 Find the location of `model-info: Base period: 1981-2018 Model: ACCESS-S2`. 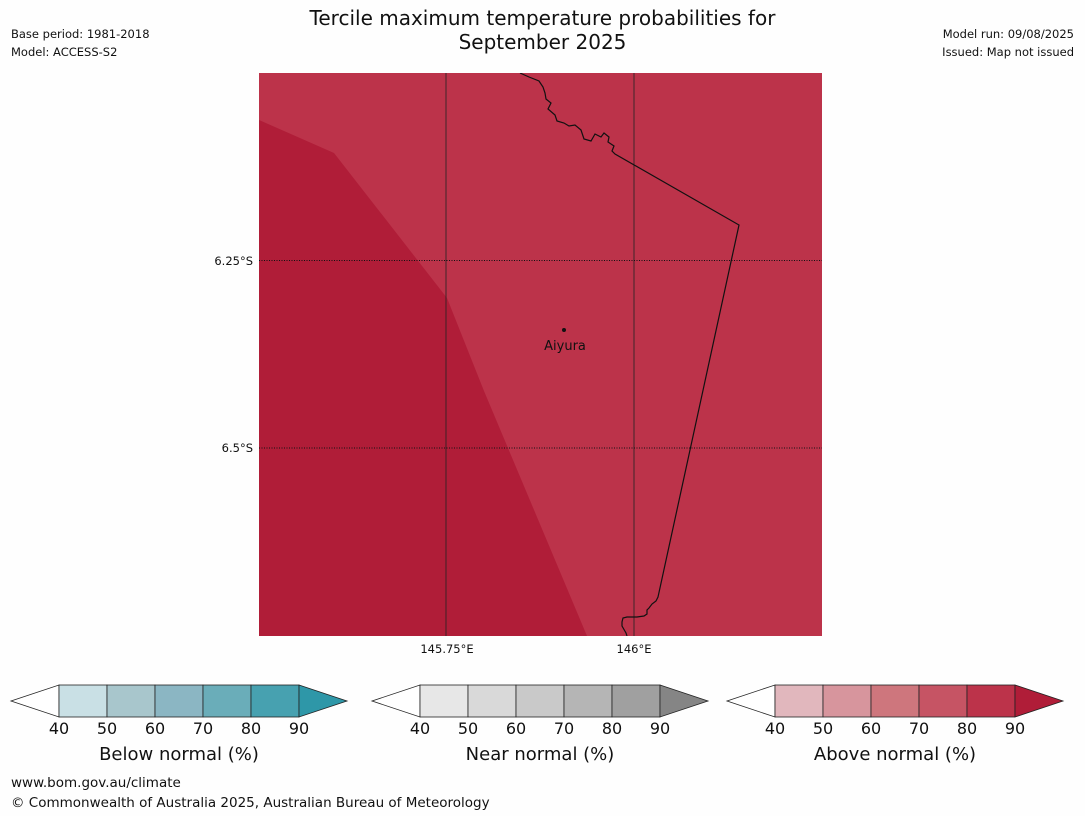

model-info: Base period: 1981-2018 Model: ACCESS-S2 is located at coordinates (80, 43).